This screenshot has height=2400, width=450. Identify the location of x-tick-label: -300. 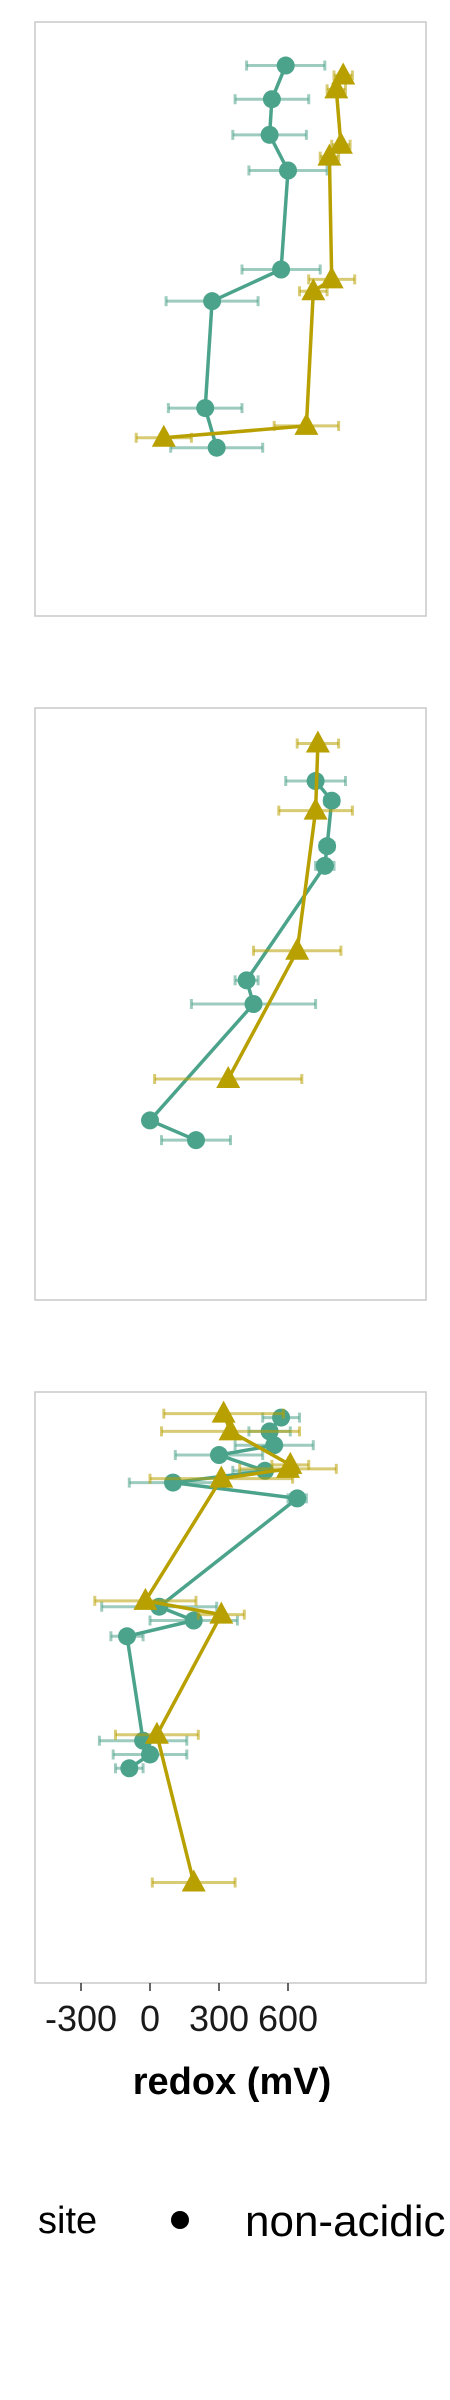
(81, 2018).